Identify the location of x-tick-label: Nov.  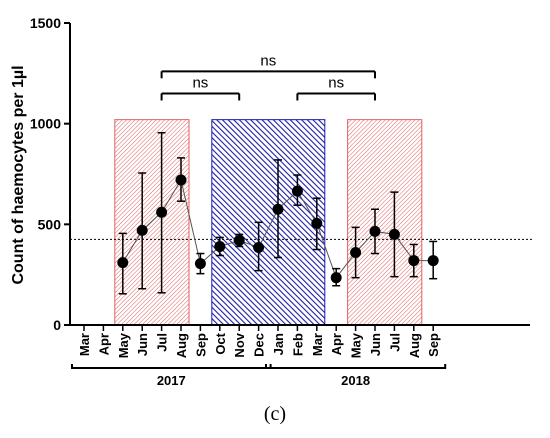
(239, 344).